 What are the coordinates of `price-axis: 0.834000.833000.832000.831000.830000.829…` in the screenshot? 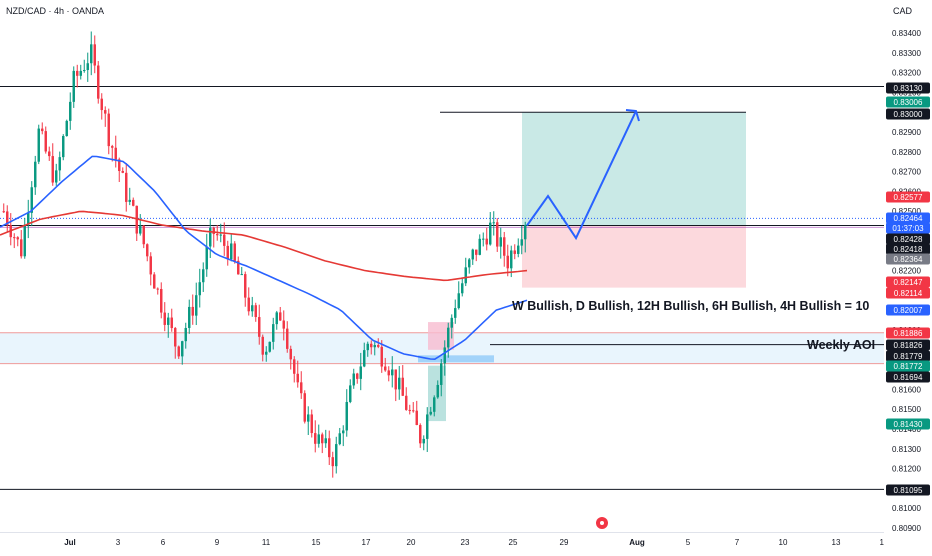 It's located at (908, 266).